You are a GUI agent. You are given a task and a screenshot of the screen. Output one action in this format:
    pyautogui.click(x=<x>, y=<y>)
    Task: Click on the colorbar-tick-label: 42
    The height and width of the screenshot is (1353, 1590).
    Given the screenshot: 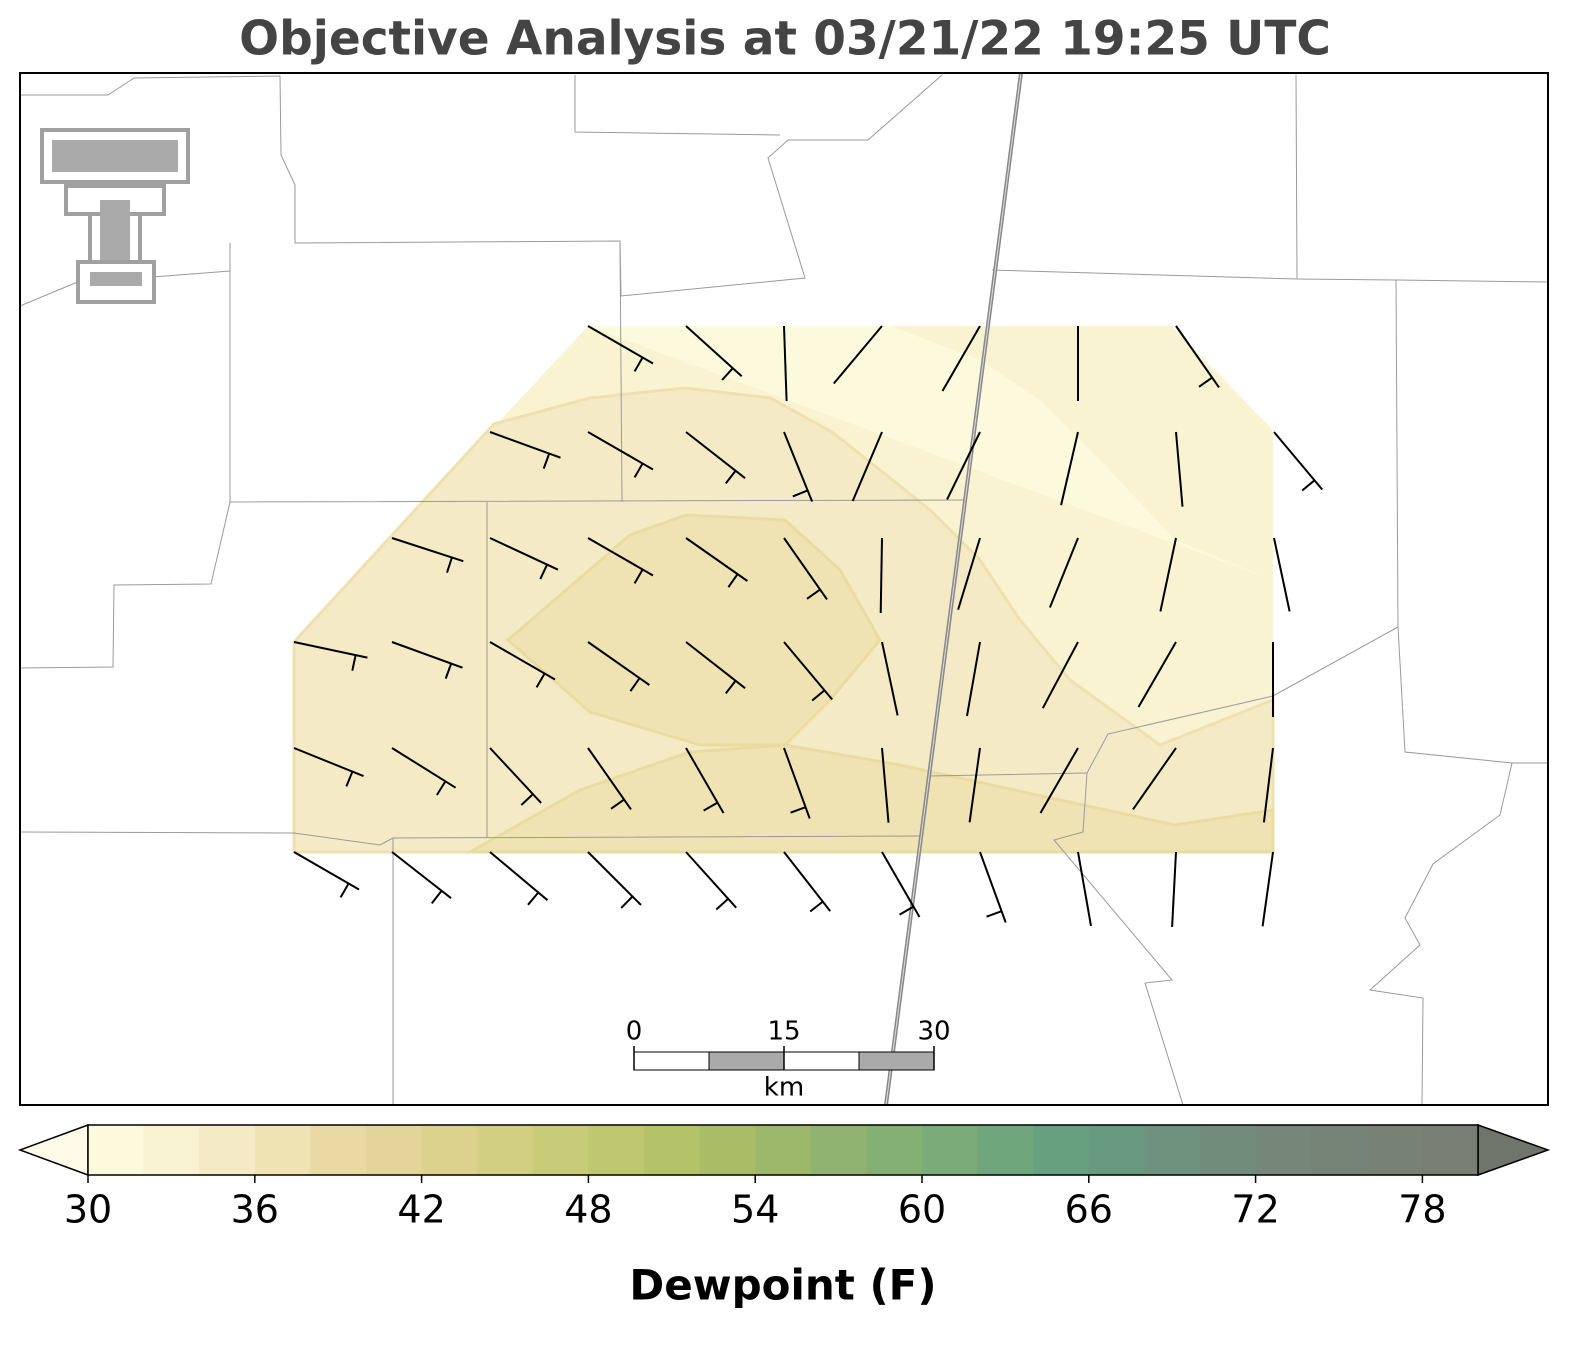 What is the action you would take?
    pyautogui.click(x=421, y=1210)
    